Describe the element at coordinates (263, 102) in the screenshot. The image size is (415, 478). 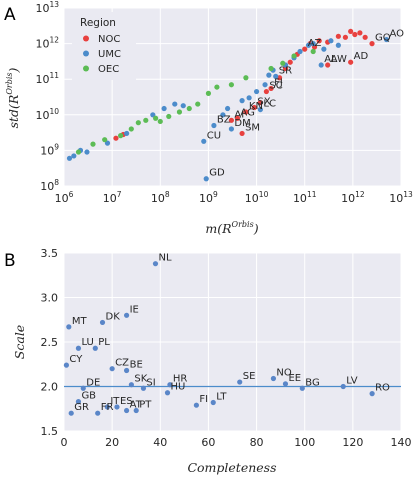
I see `point-label: SX` at that location.